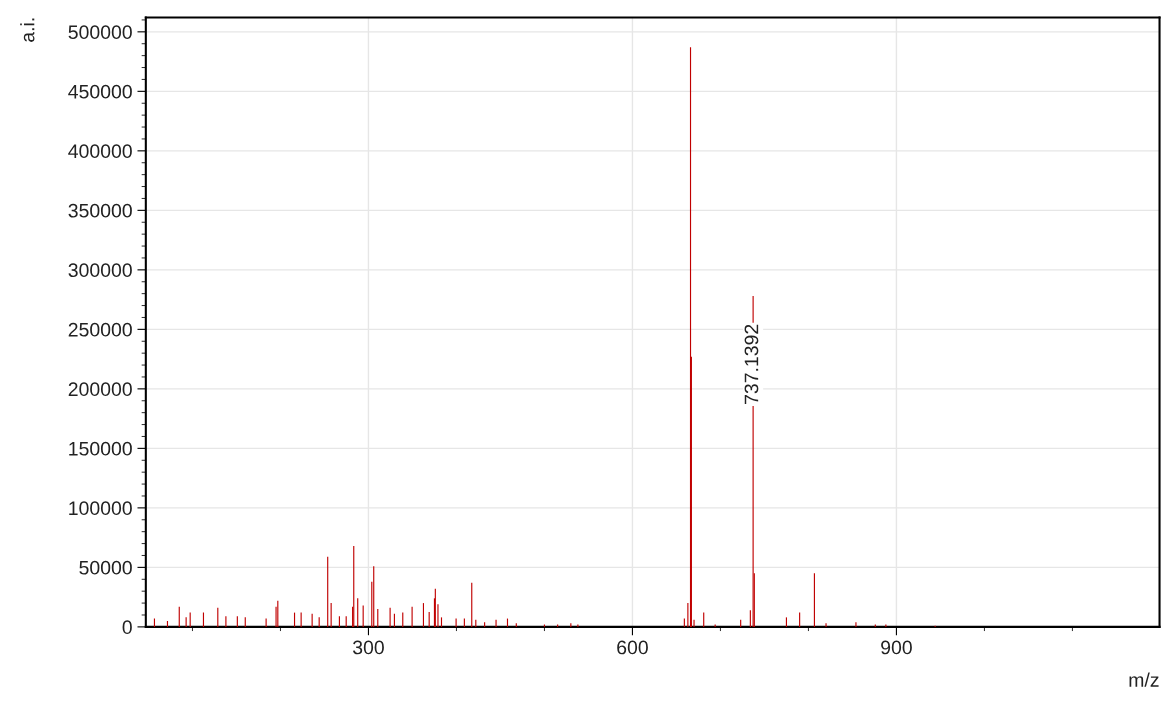 The height and width of the screenshot is (702, 1176). I want to click on y-tick-label: 0, so click(127, 627).